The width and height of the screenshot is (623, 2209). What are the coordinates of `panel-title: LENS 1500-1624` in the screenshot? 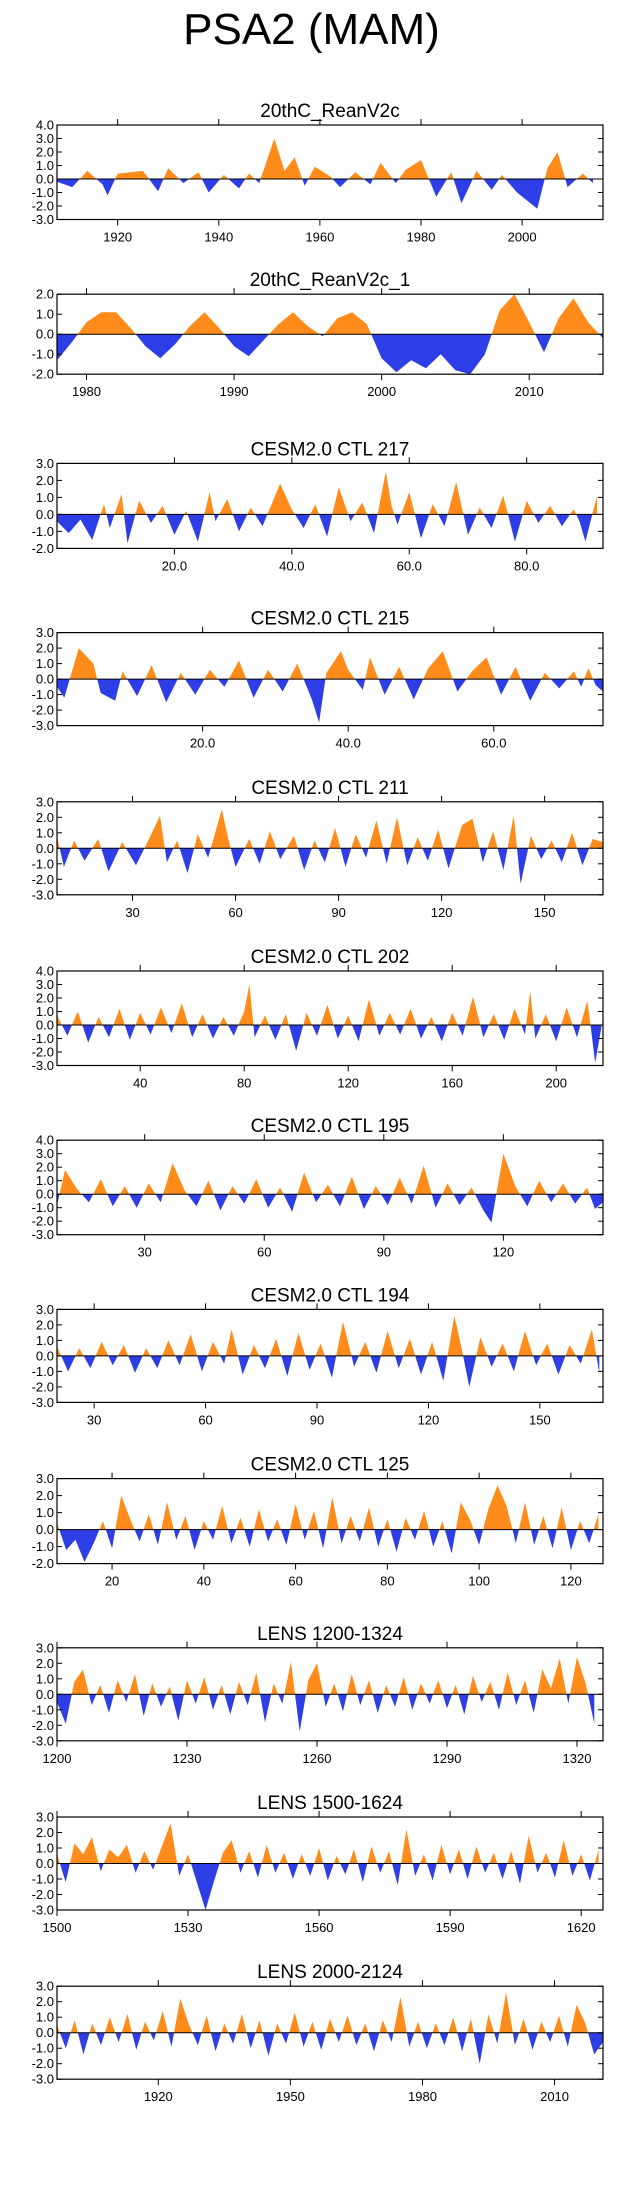 It's located at (330, 1803).